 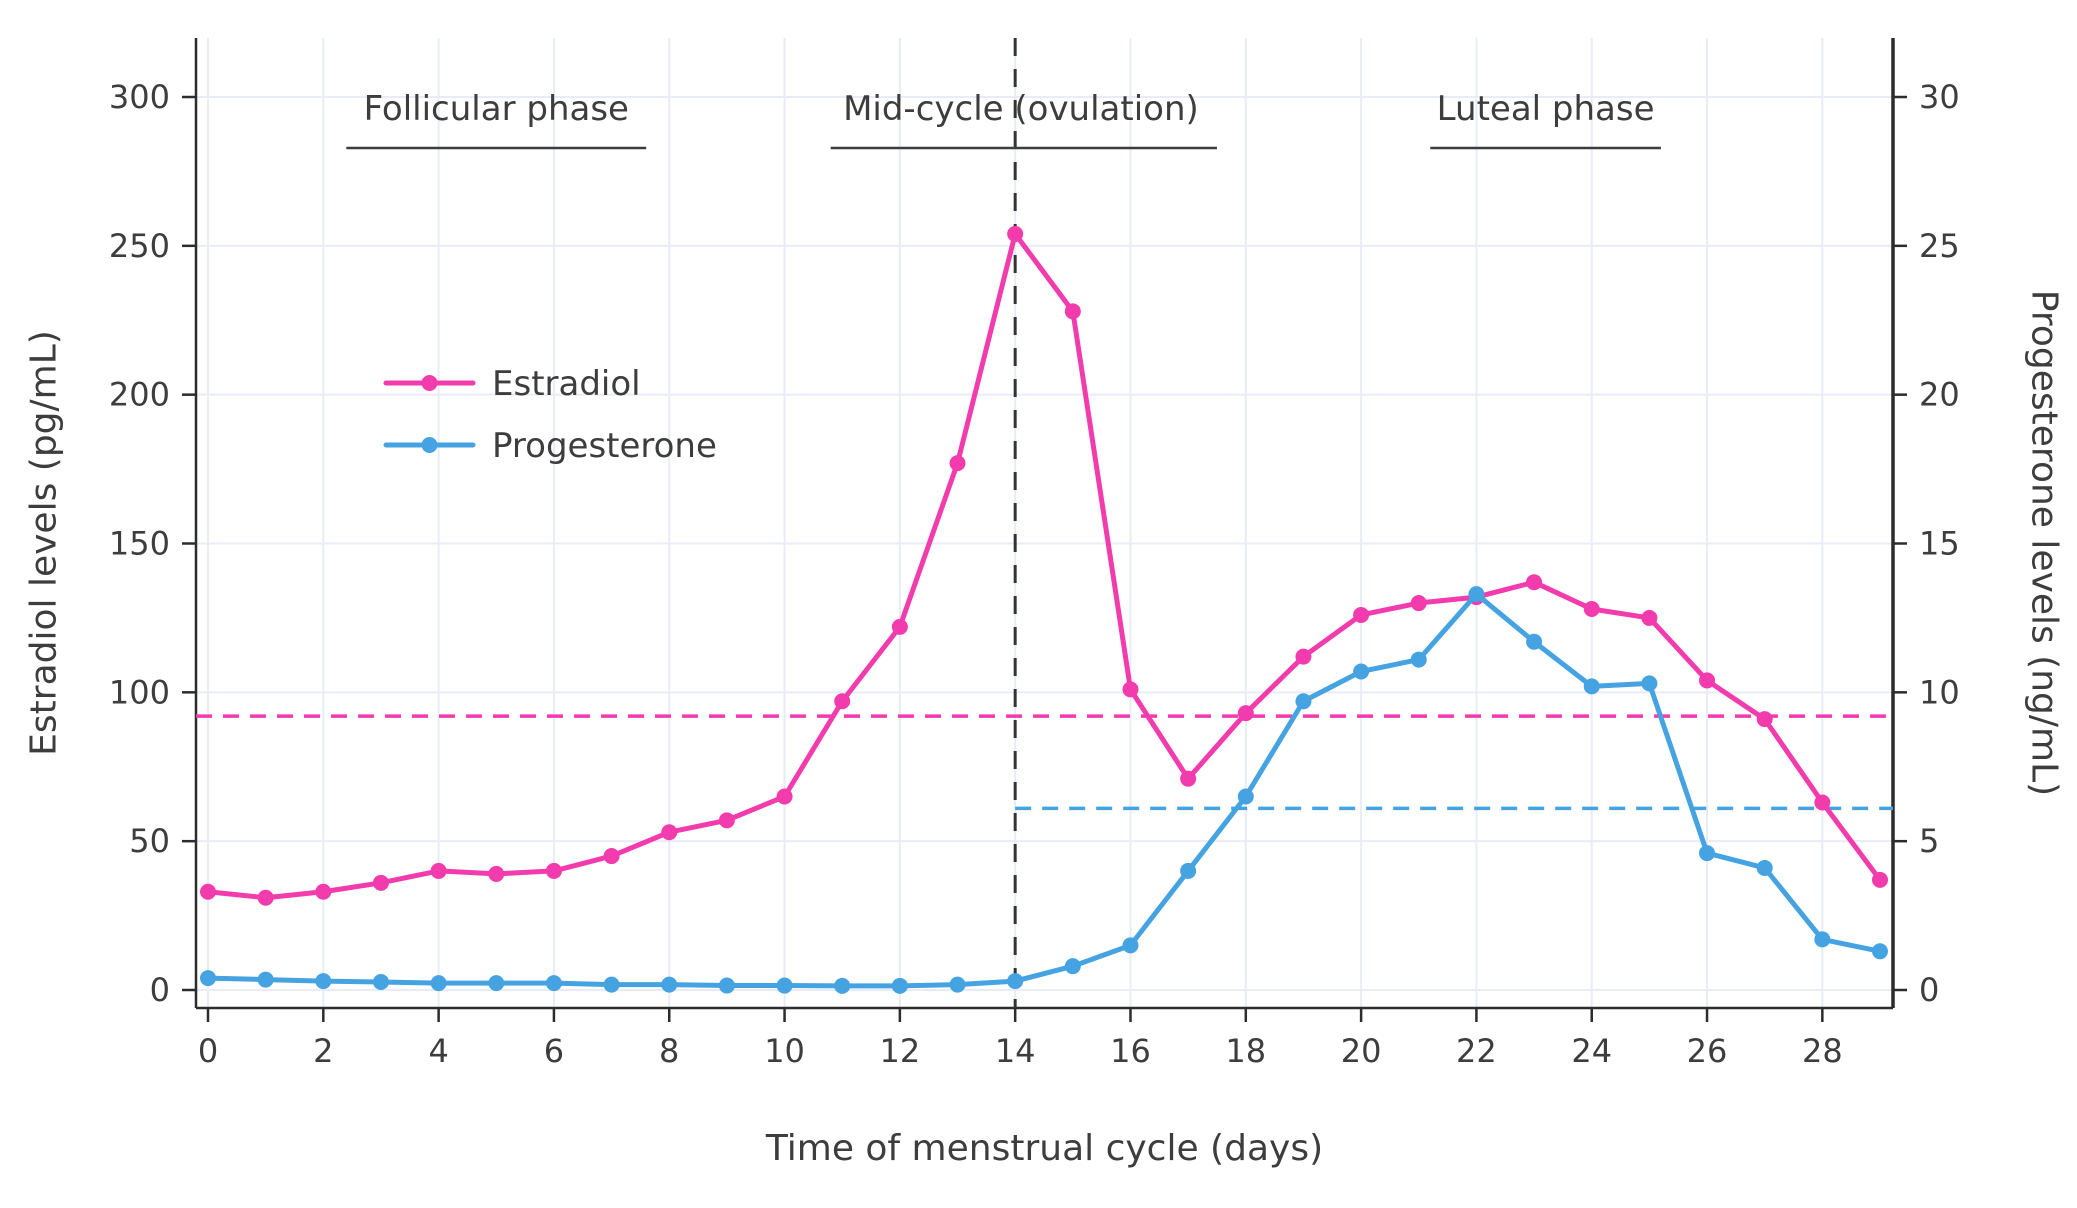 What do you see at coordinates (1939, 544) in the screenshot?
I see `right-y-tick-label: 15` at bounding box center [1939, 544].